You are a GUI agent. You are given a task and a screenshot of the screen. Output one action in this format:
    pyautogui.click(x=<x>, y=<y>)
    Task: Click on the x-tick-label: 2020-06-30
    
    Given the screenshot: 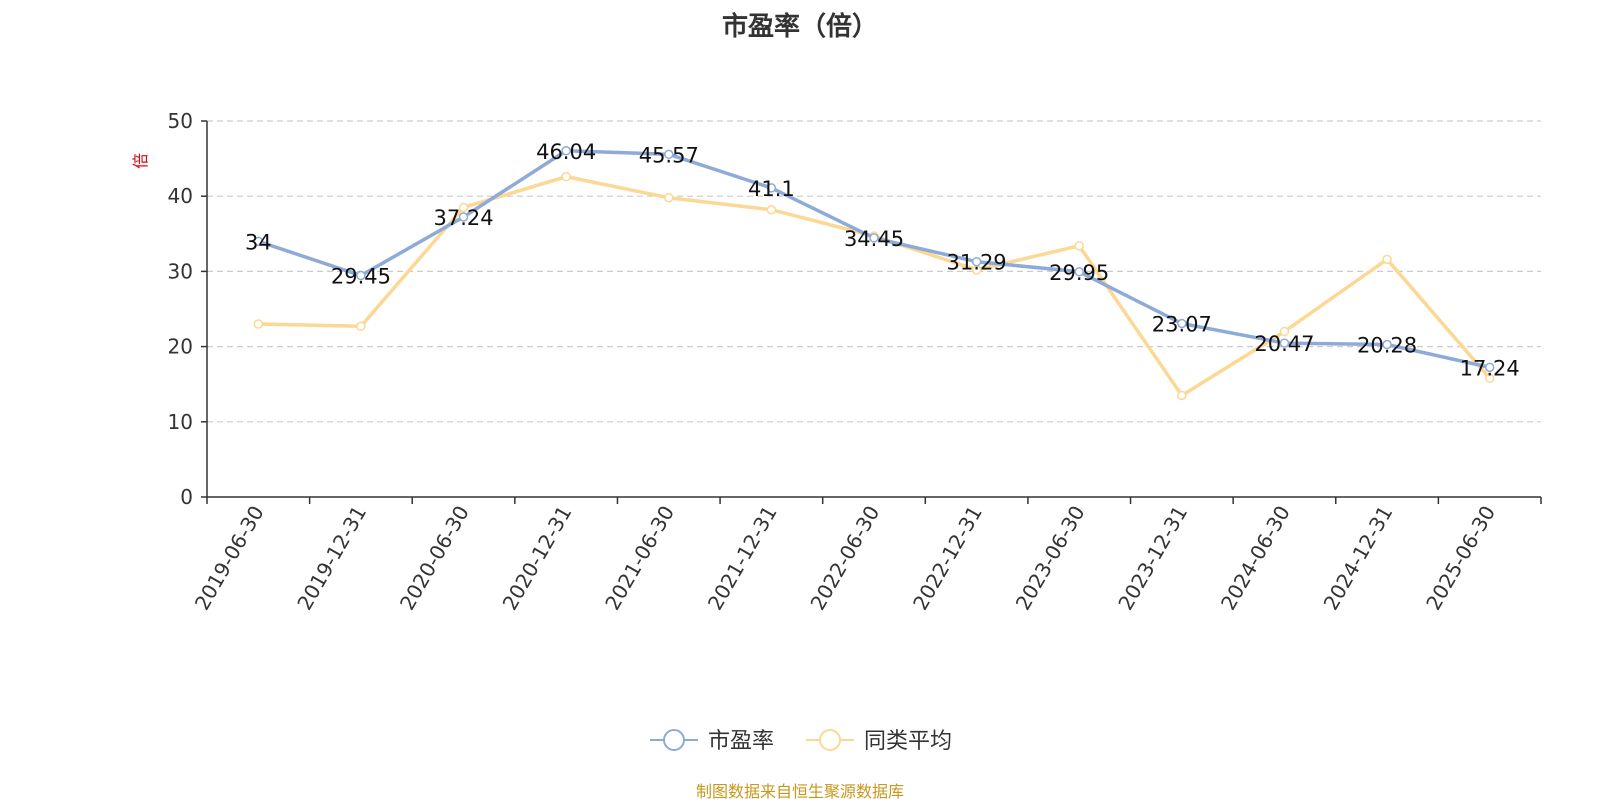 What is the action you would take?
    pyautogui.click(x=434, y=558)
    